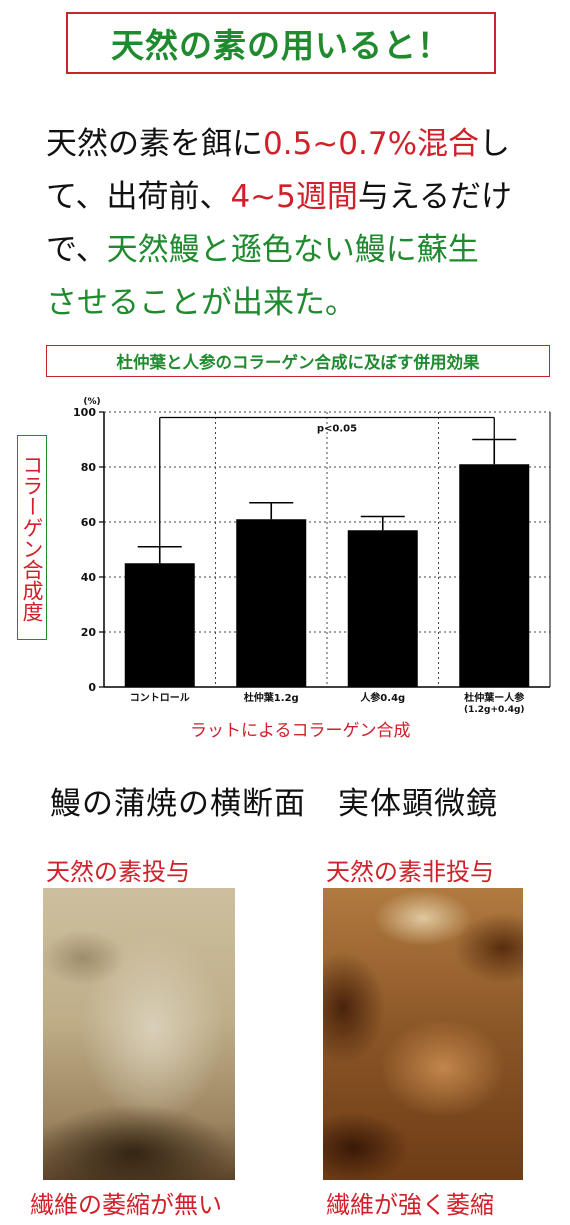 This screenshot has height=1225, width=570. I want to click on intro-text-5: で、, so click(76, 250).